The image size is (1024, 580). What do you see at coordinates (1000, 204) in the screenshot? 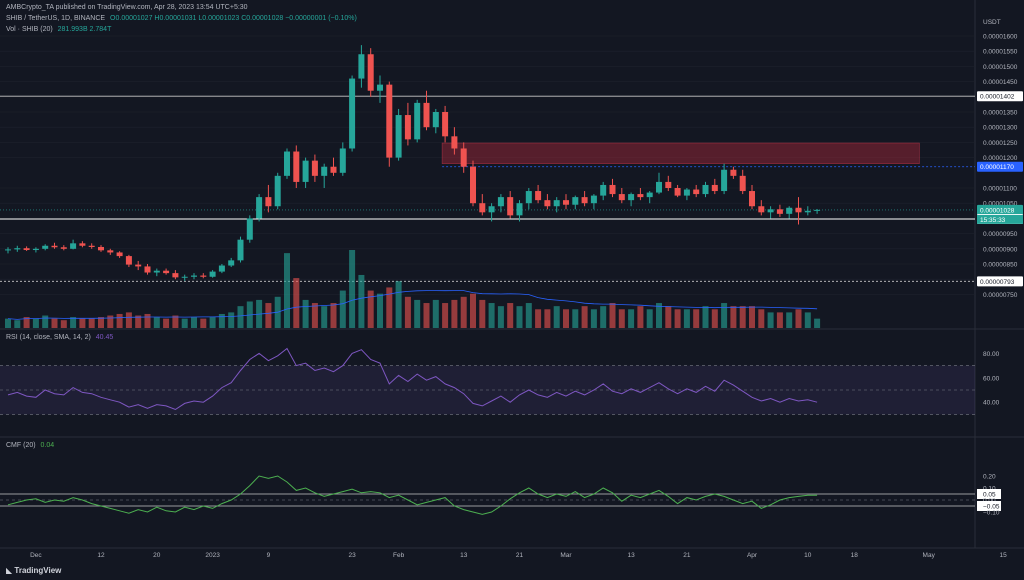
I see `price-tick-label: 0.00001050` at bounding box center [1000, 204].